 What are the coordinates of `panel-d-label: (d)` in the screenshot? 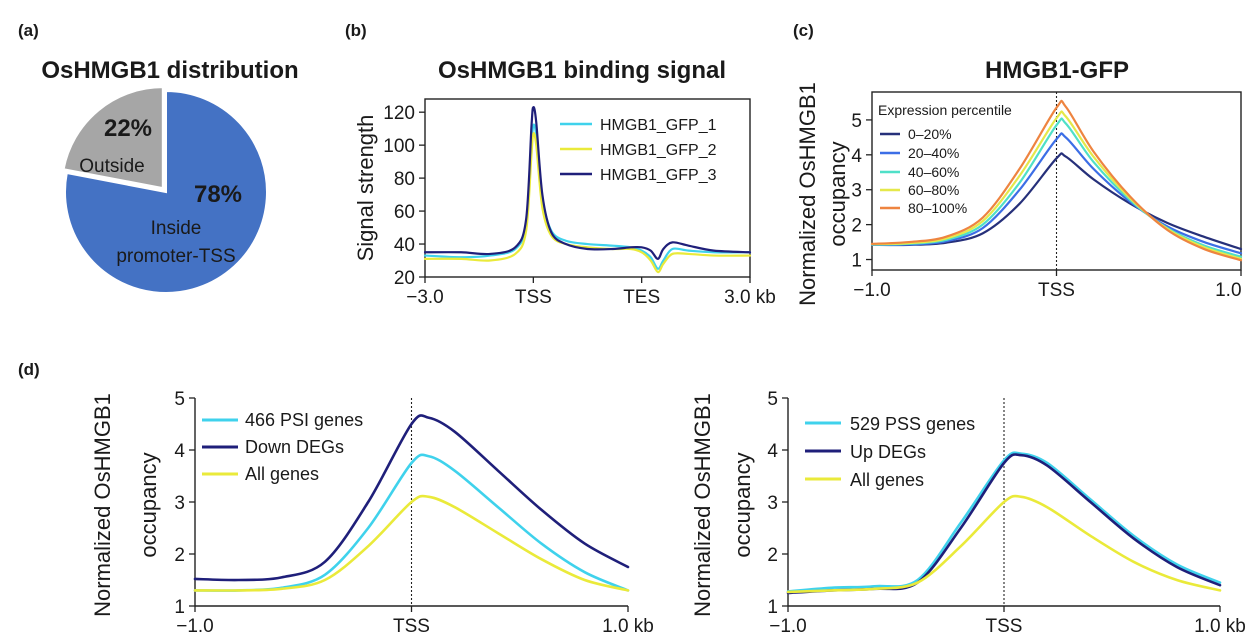 It's located at (29, 369).